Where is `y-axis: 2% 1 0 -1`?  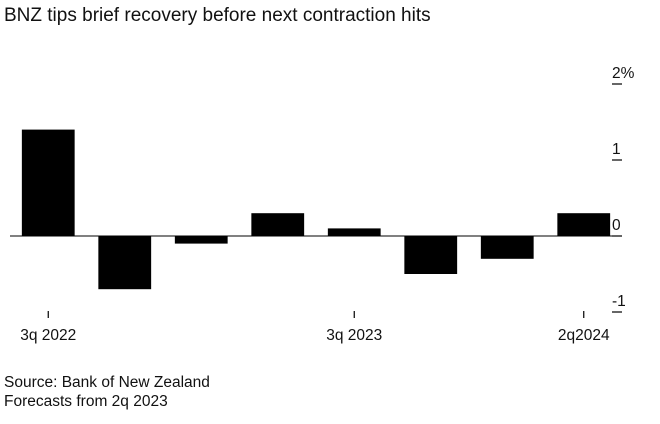 y-axis: 2% 1 0 -1 is located at coordinates (623, 189).